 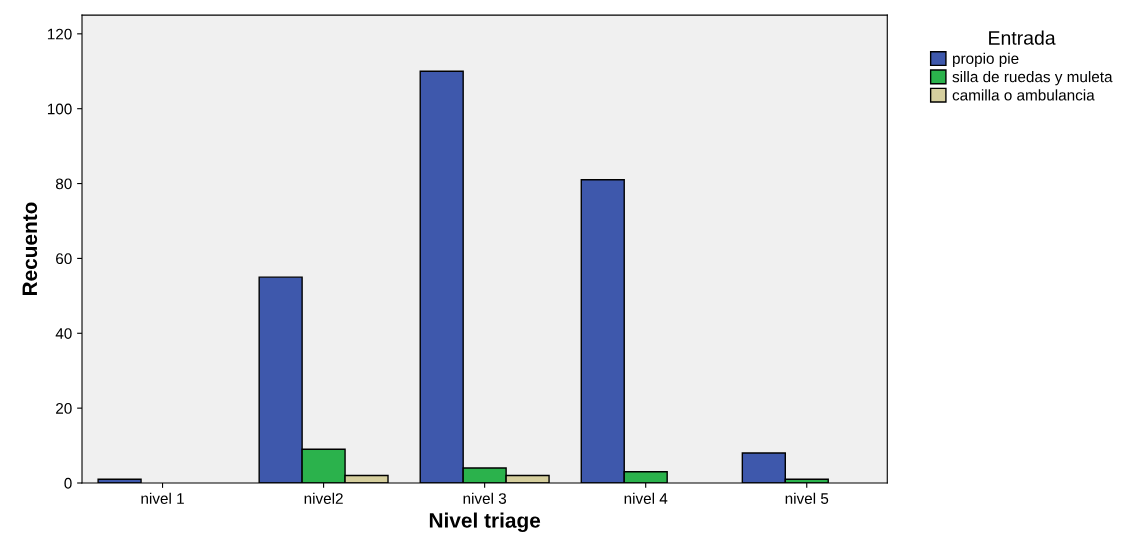 I want to click on legend-label: camilla o ambulancia, so click(x=1023, y=95).